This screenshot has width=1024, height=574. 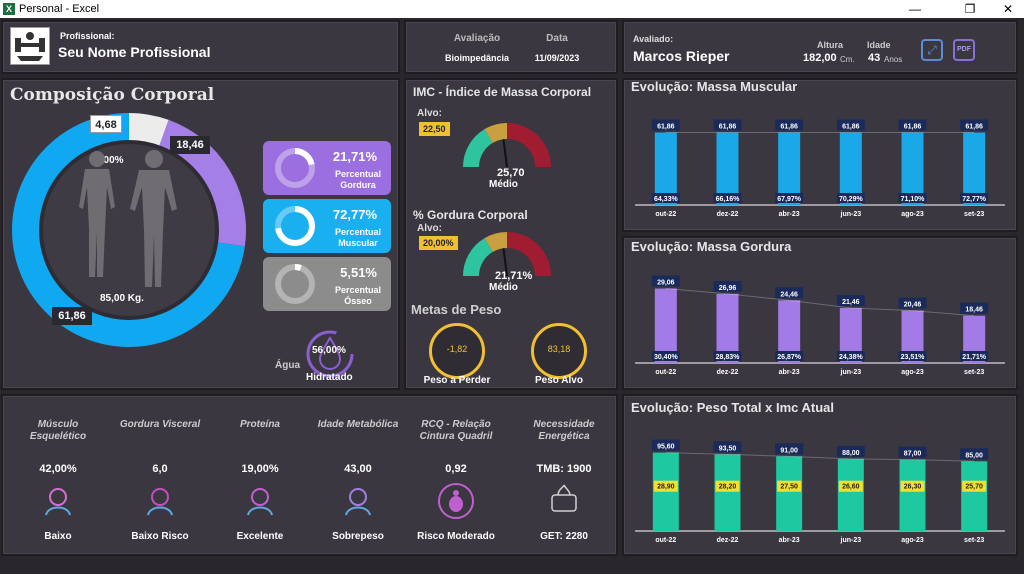 What do you see at coordinates (653, 39) in the screenshot?
I see `avaliado-label: Avaliado:` at bounding box center [653, 39].